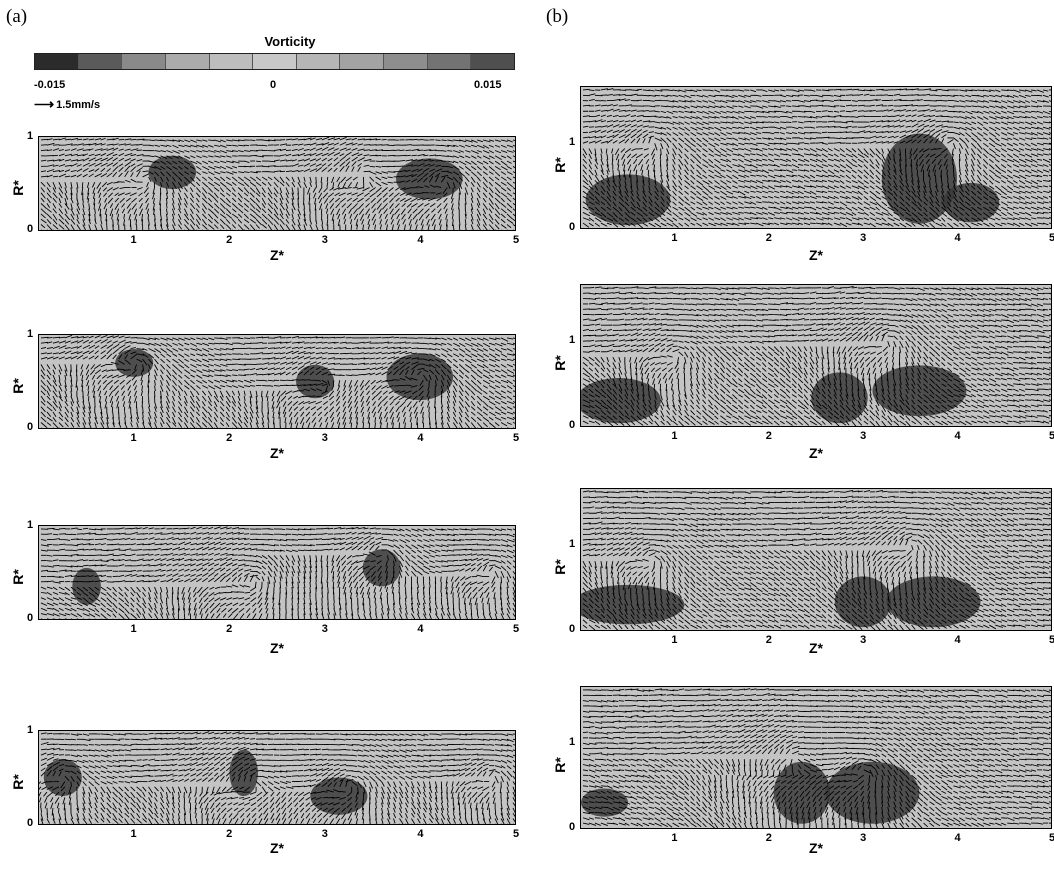 This screenshot has width=1054, height=872. I want to click on colorbar-mid-label: 0, so click(273, 85).